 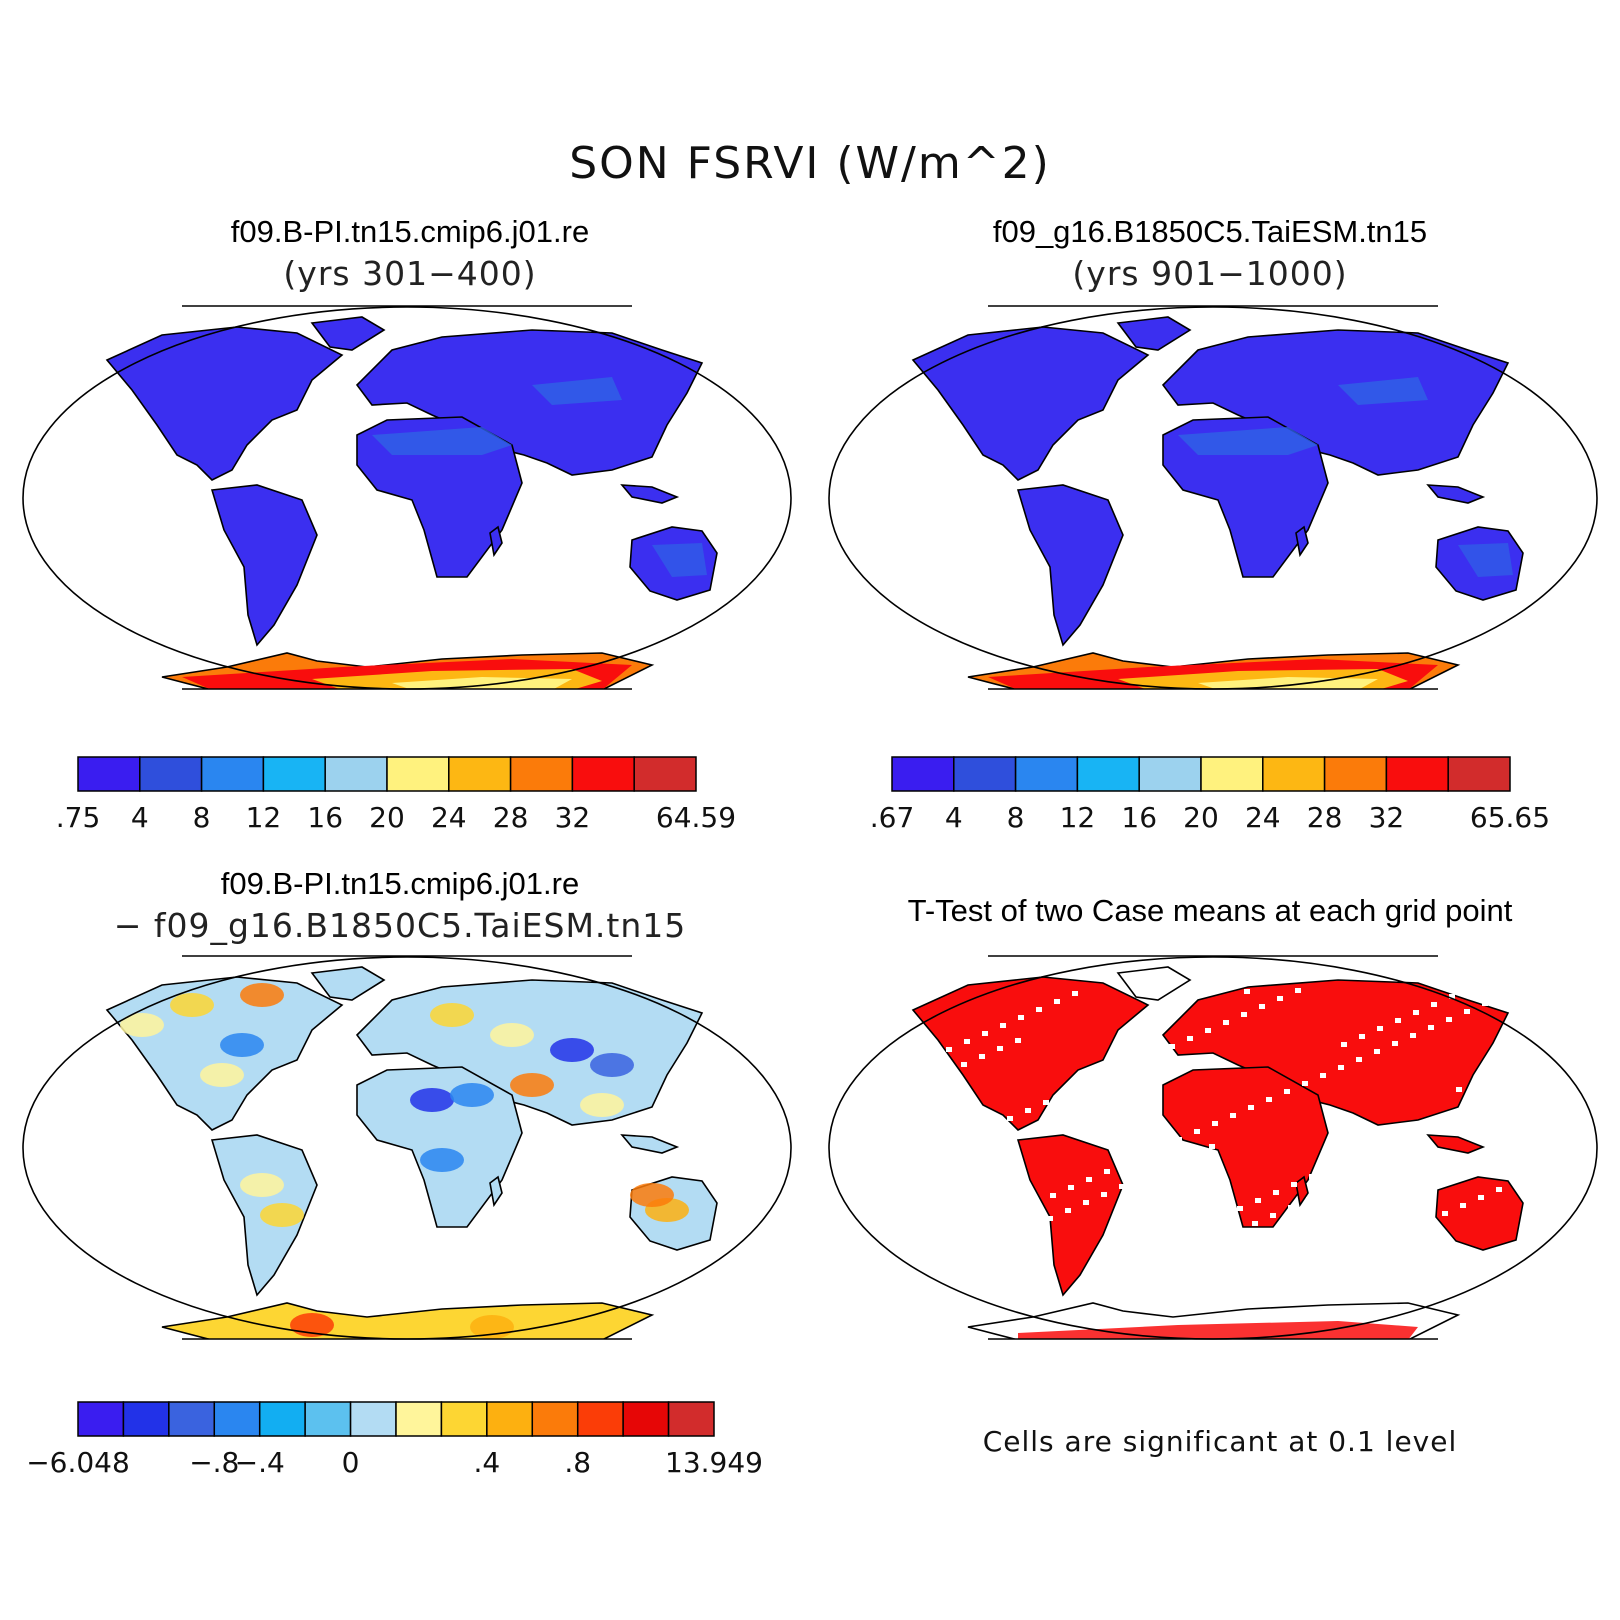 What do you see at coordinates (407, 1147) in the screenshot?
I see `map-diff` at bounding box center [407, 1147].